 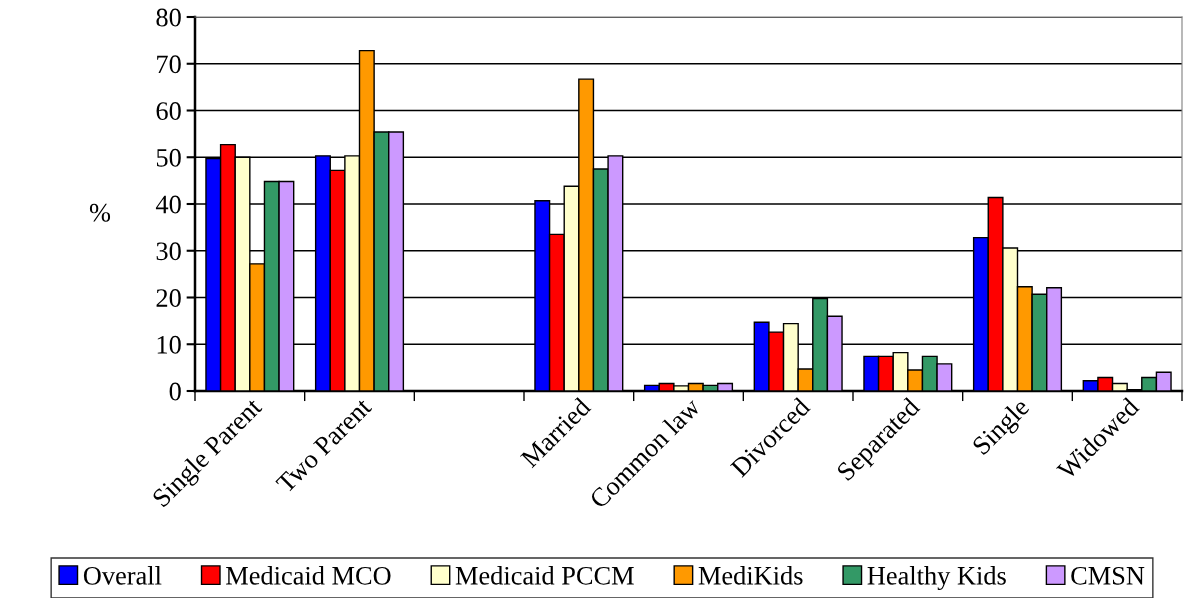 I want to click on y-tick-label: 0, so click(x=175, y=391).